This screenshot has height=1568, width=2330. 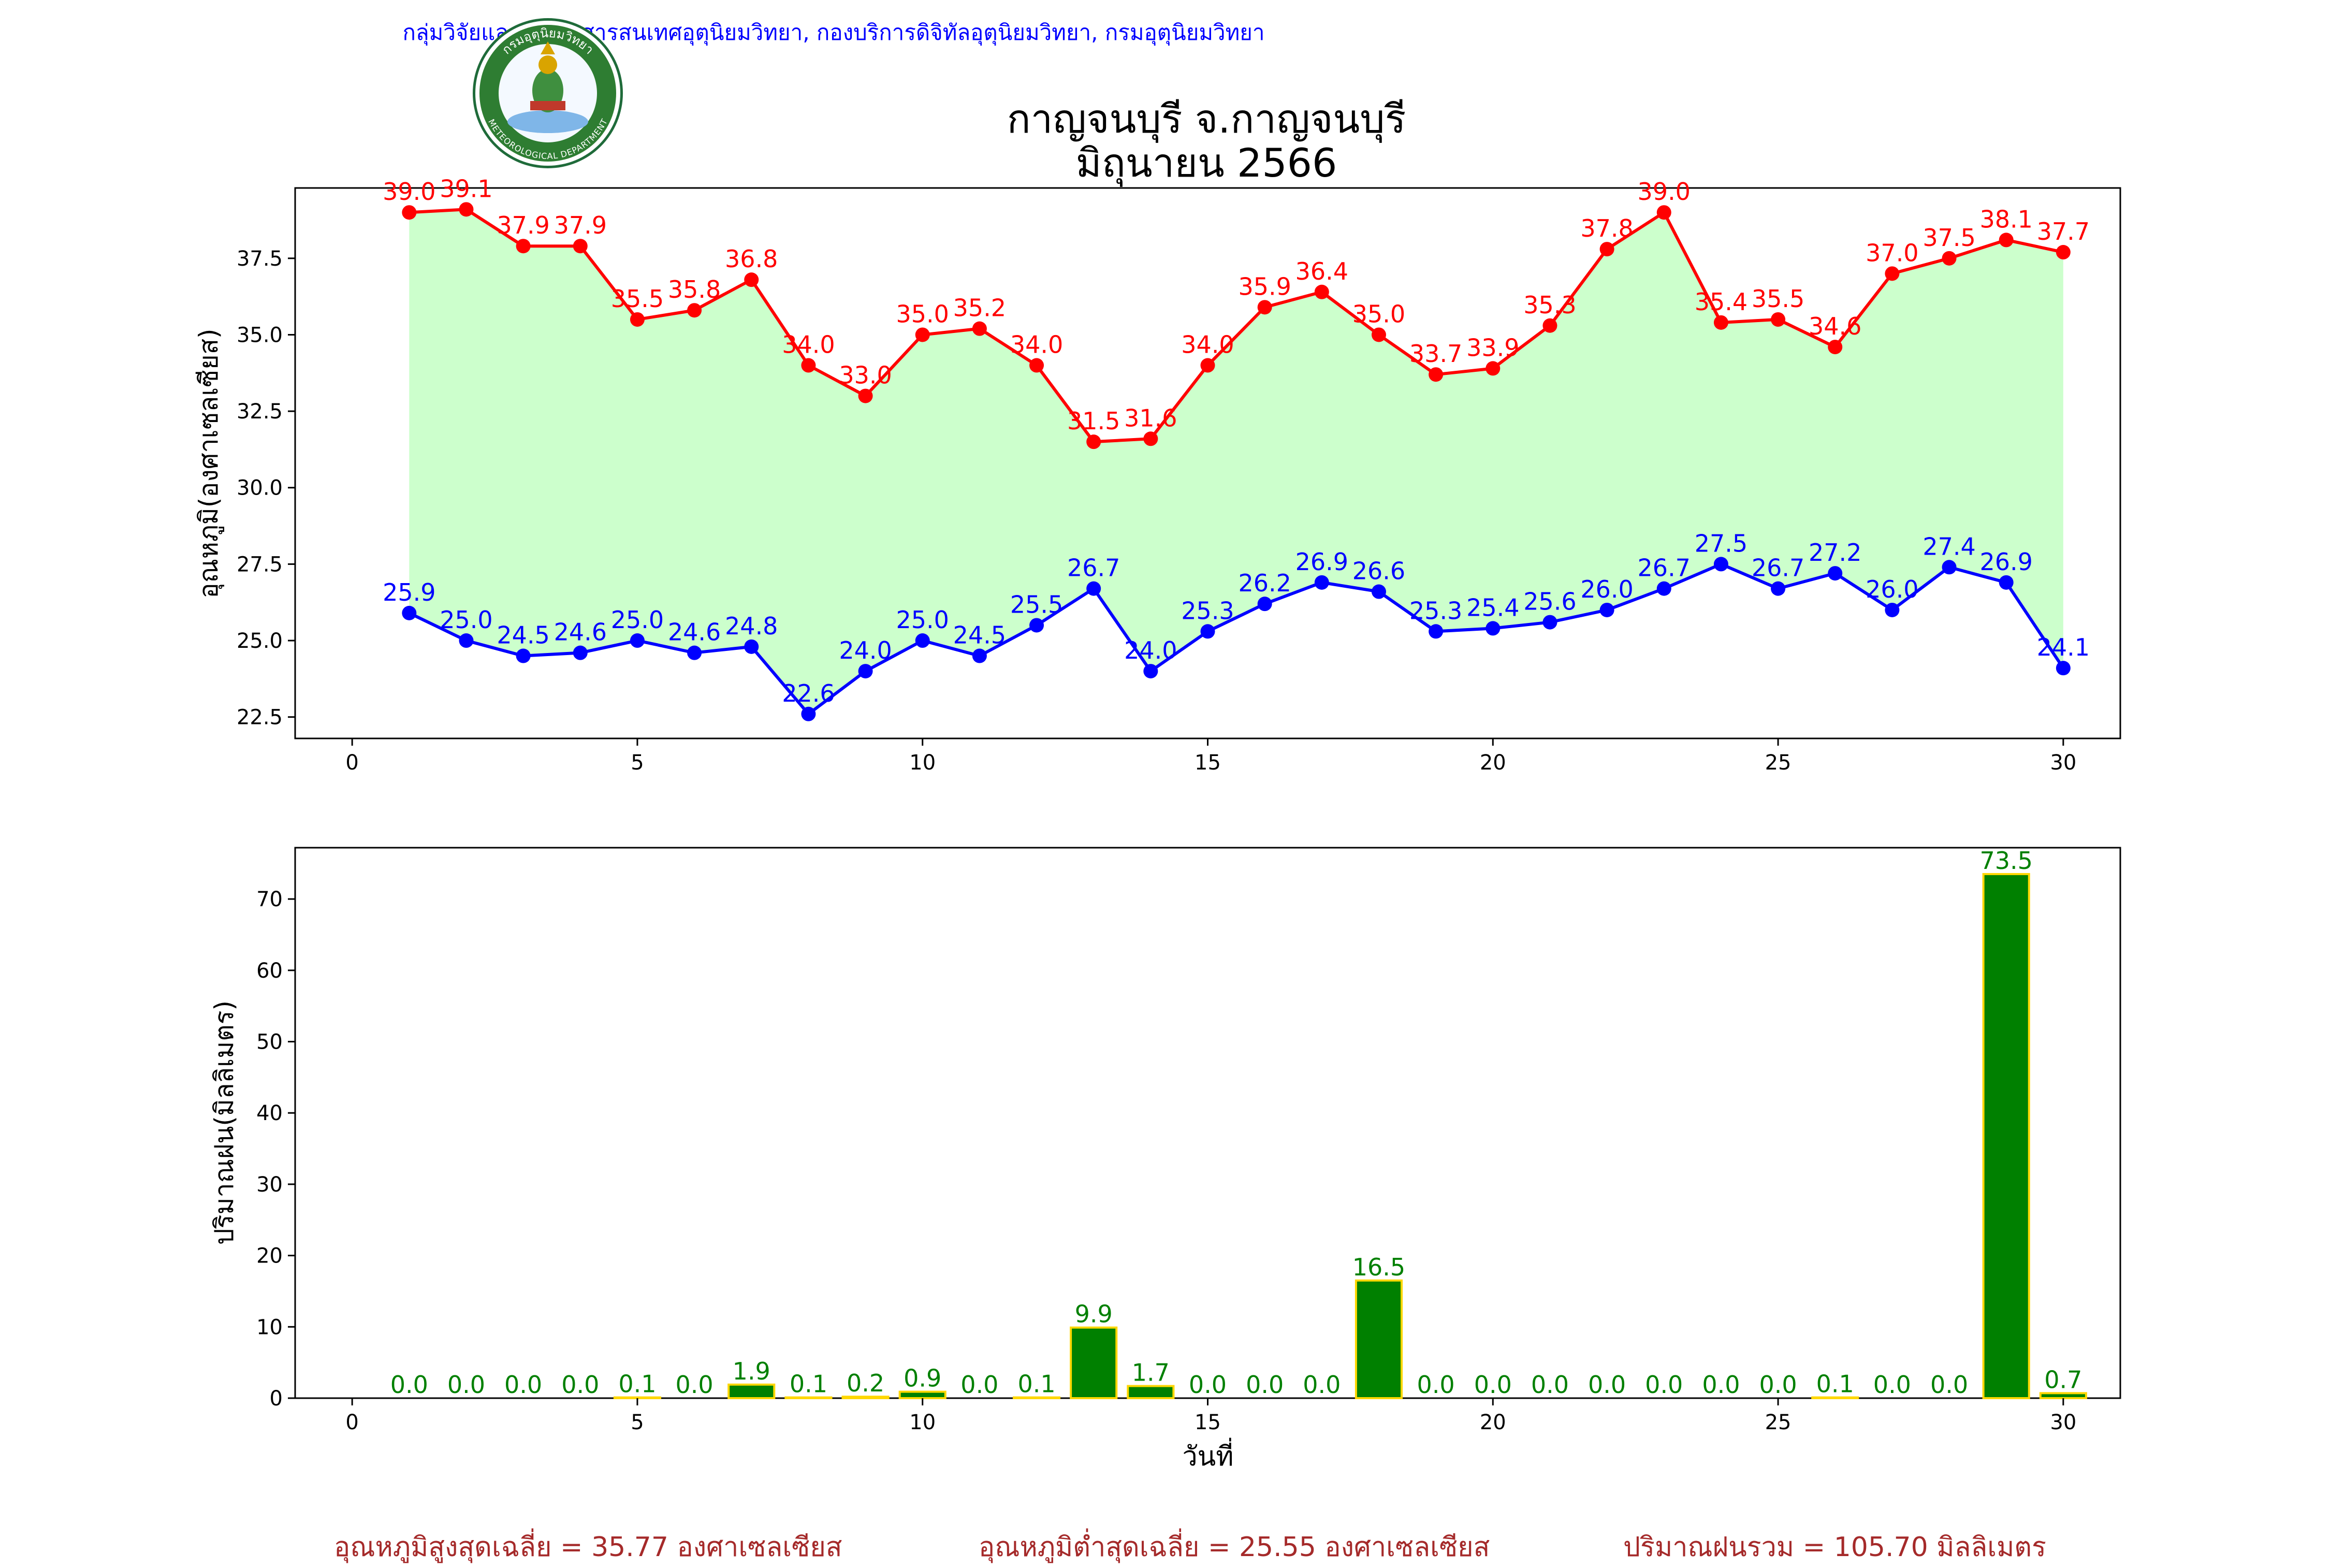 What do you see at coordinates (1493, 763) in the screenshot?
I see `x-tick-label: 20` at bounding box center [1493, 763].